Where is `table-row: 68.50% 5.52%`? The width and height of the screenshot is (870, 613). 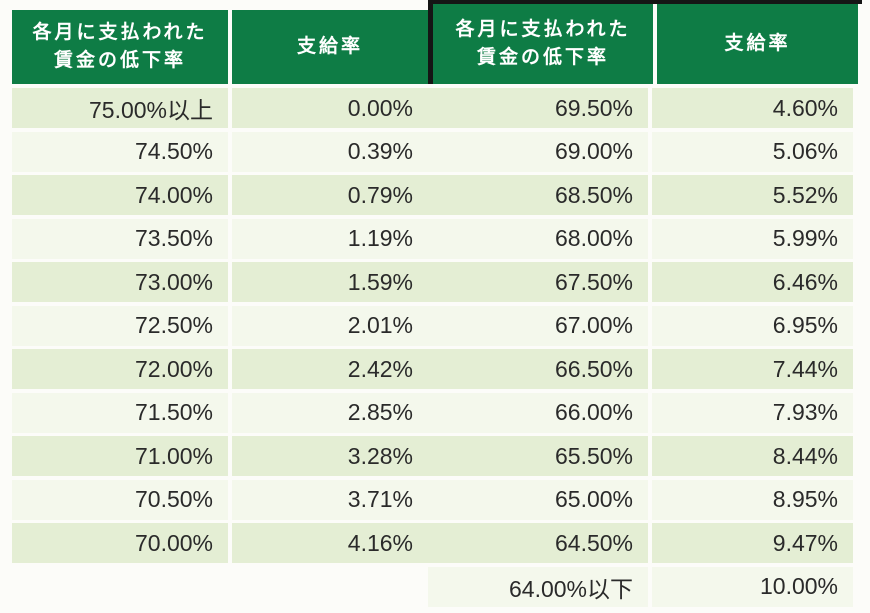
table-row: 68.50% 5.52% is located at coordinates (643, 195).